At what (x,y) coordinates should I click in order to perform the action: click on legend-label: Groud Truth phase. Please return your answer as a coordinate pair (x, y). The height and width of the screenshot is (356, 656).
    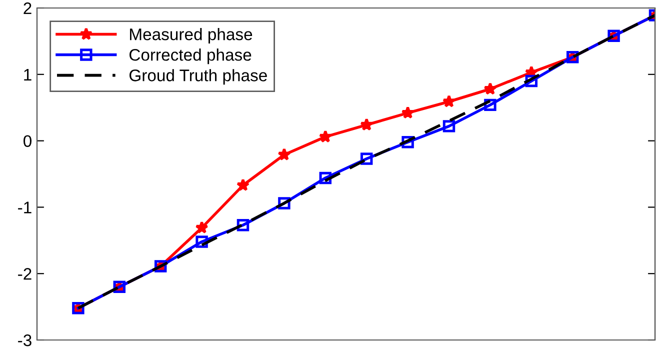
    Looking at the image, I should click on (198, 77).